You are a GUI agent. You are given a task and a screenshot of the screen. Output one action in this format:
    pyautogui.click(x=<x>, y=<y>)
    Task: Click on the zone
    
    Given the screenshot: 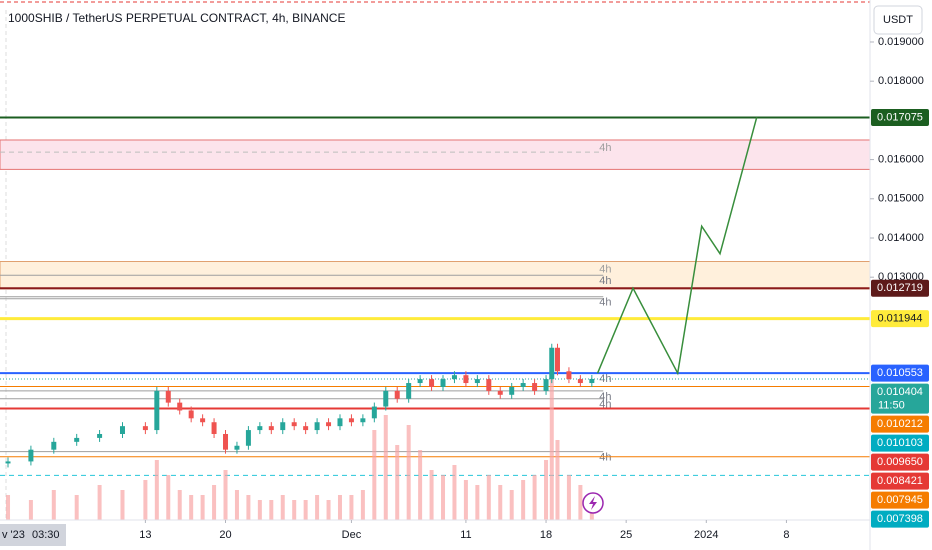 What is the action you would take?
    pyautogui.click(x=435, y=154)
    